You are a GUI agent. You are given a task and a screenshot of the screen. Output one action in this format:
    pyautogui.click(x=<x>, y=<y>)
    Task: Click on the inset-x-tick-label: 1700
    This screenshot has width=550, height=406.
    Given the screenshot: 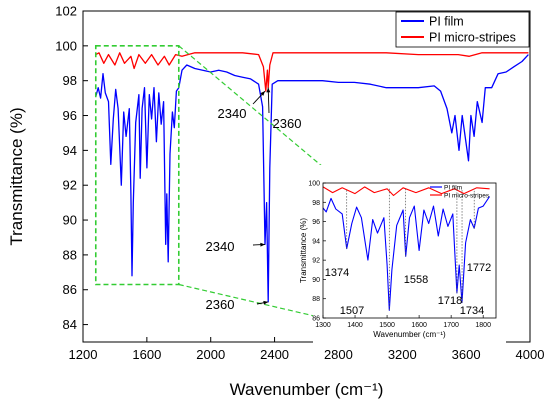 What is the action you would take?
    pyautogui.click(x=451, y=325)
    